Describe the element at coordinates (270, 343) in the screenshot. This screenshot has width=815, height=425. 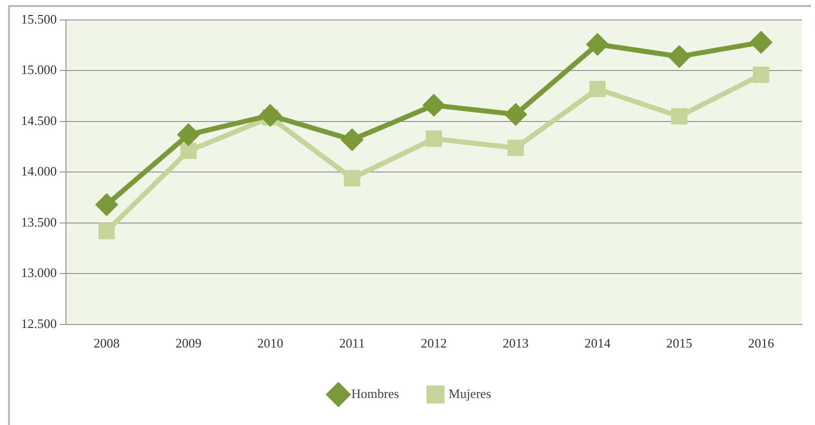
I see `x-tick-label: 2010` at that location.